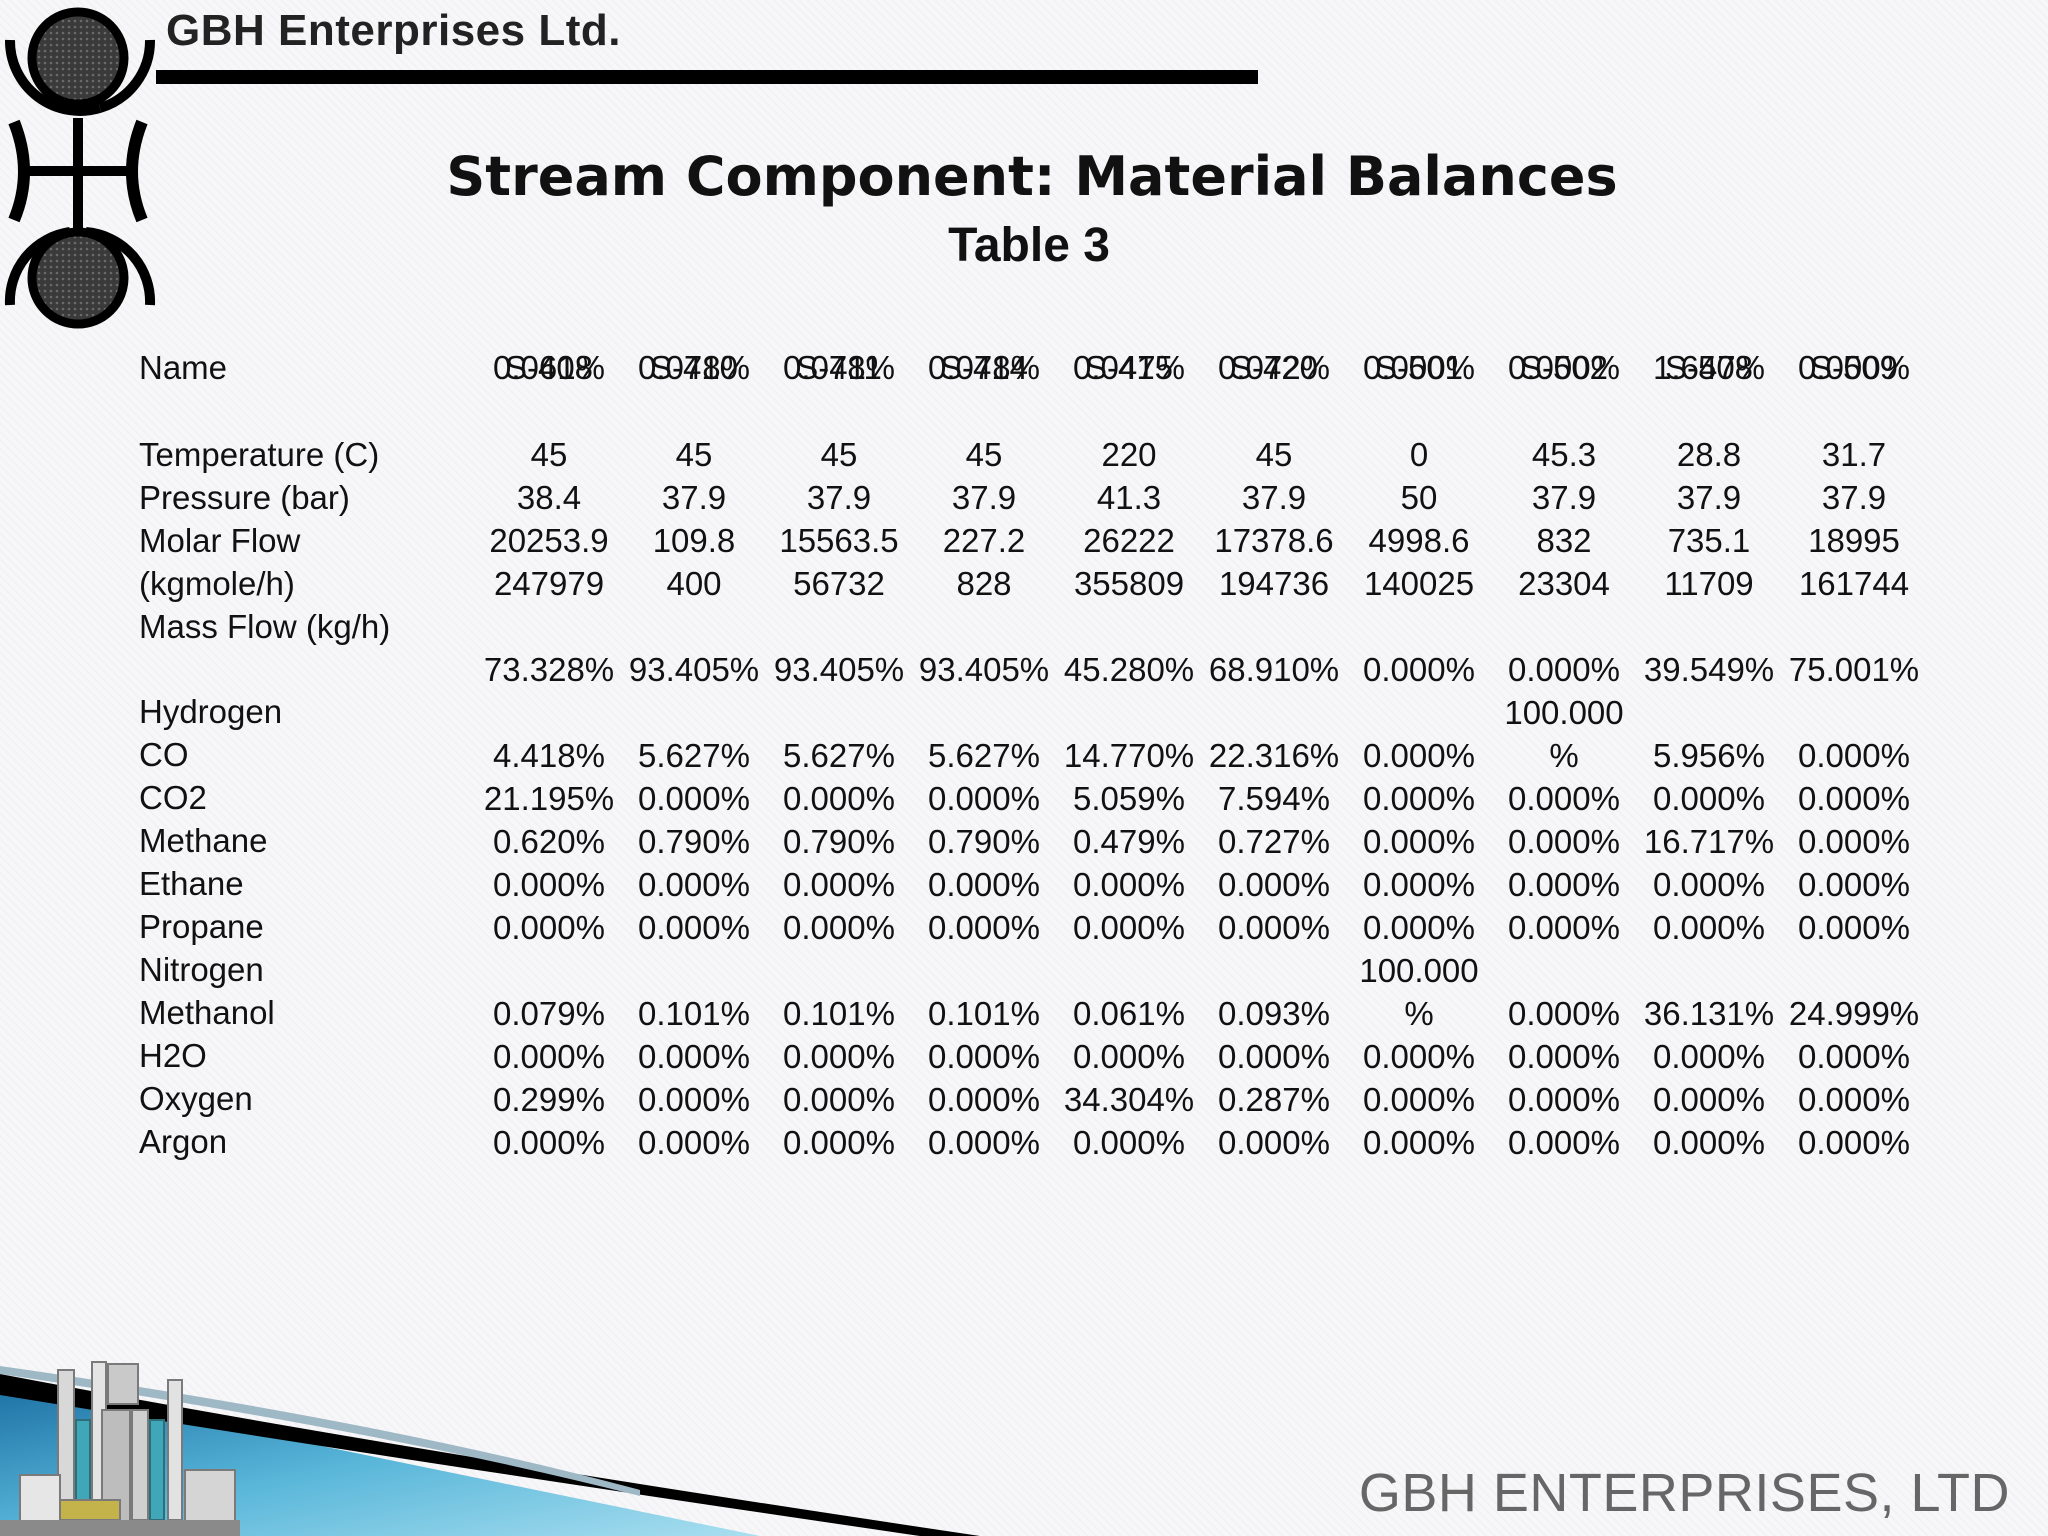 This screenshot has height=1536, width=2048. I want to click on table-cell: 4.418%, so click(549, 755).